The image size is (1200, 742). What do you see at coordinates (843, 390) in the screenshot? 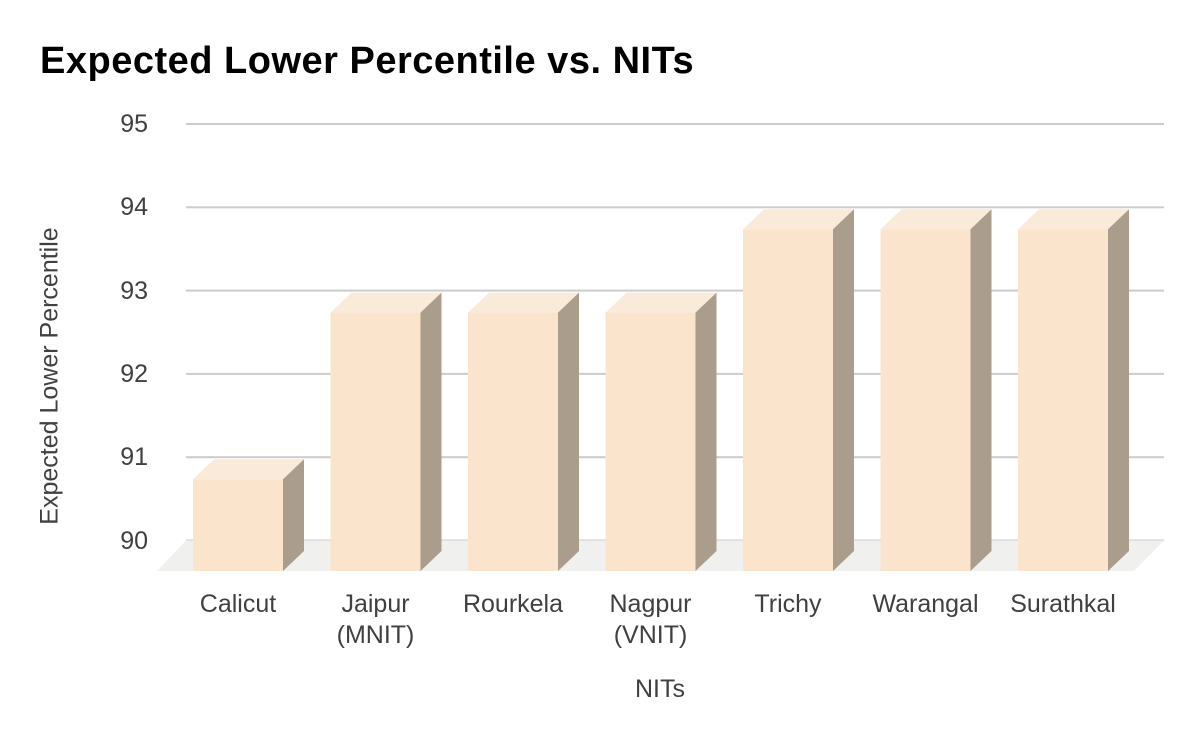
I see `bar-trichy-side-face` at bounding box center [843, 390].